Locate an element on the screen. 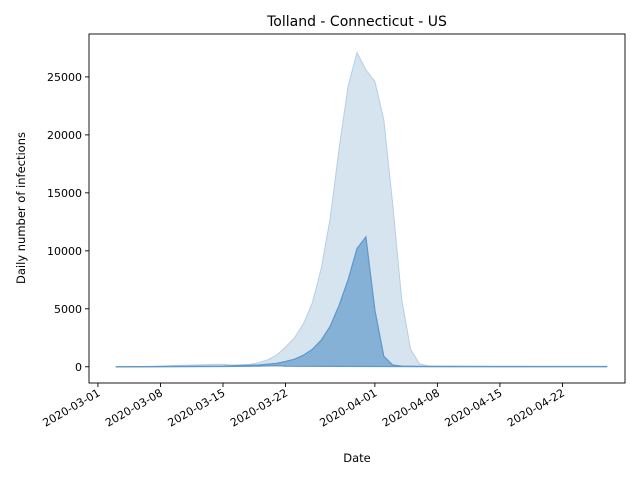 The height and width of the screenshot is (480, 640). chart-title: Tolland - Connecticut - US is located at coordinates (356, 22).